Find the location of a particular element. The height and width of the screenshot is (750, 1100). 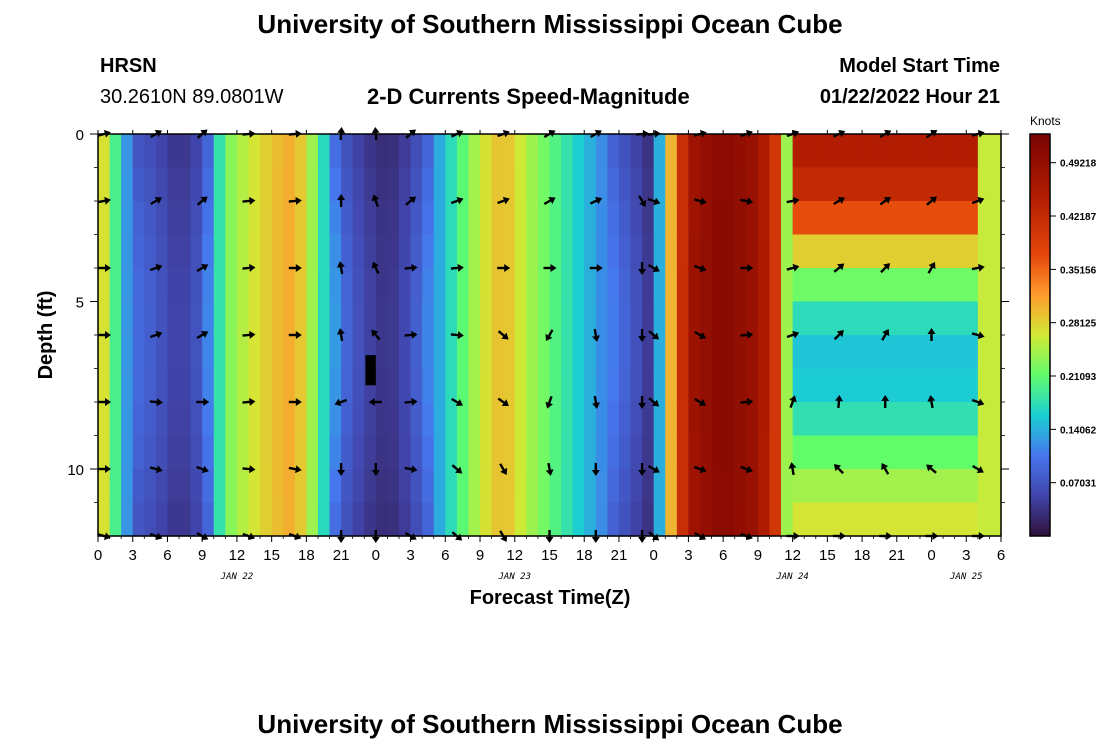

date-label: JAN 24 is located at coordinates (792, 577).